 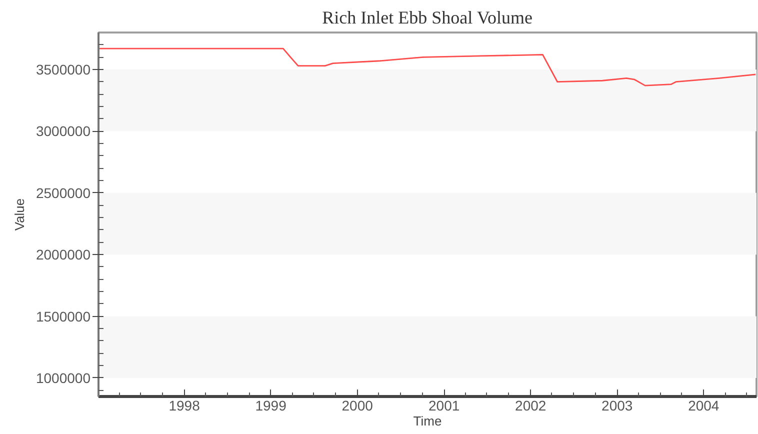 I want to click on x-tick-label: 2004, so click(x=704, y=406).